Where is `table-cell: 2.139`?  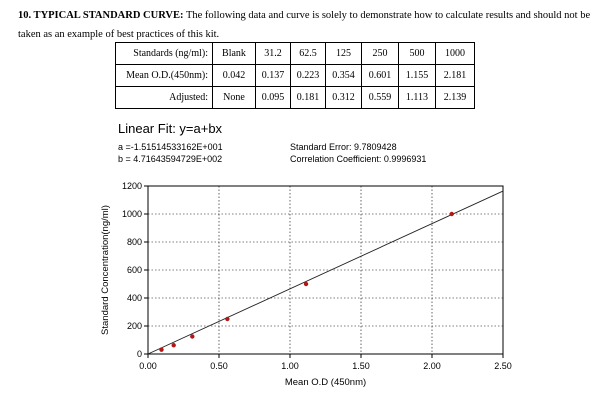 table-cell: 2.139 is located at coordinates (455, 97).